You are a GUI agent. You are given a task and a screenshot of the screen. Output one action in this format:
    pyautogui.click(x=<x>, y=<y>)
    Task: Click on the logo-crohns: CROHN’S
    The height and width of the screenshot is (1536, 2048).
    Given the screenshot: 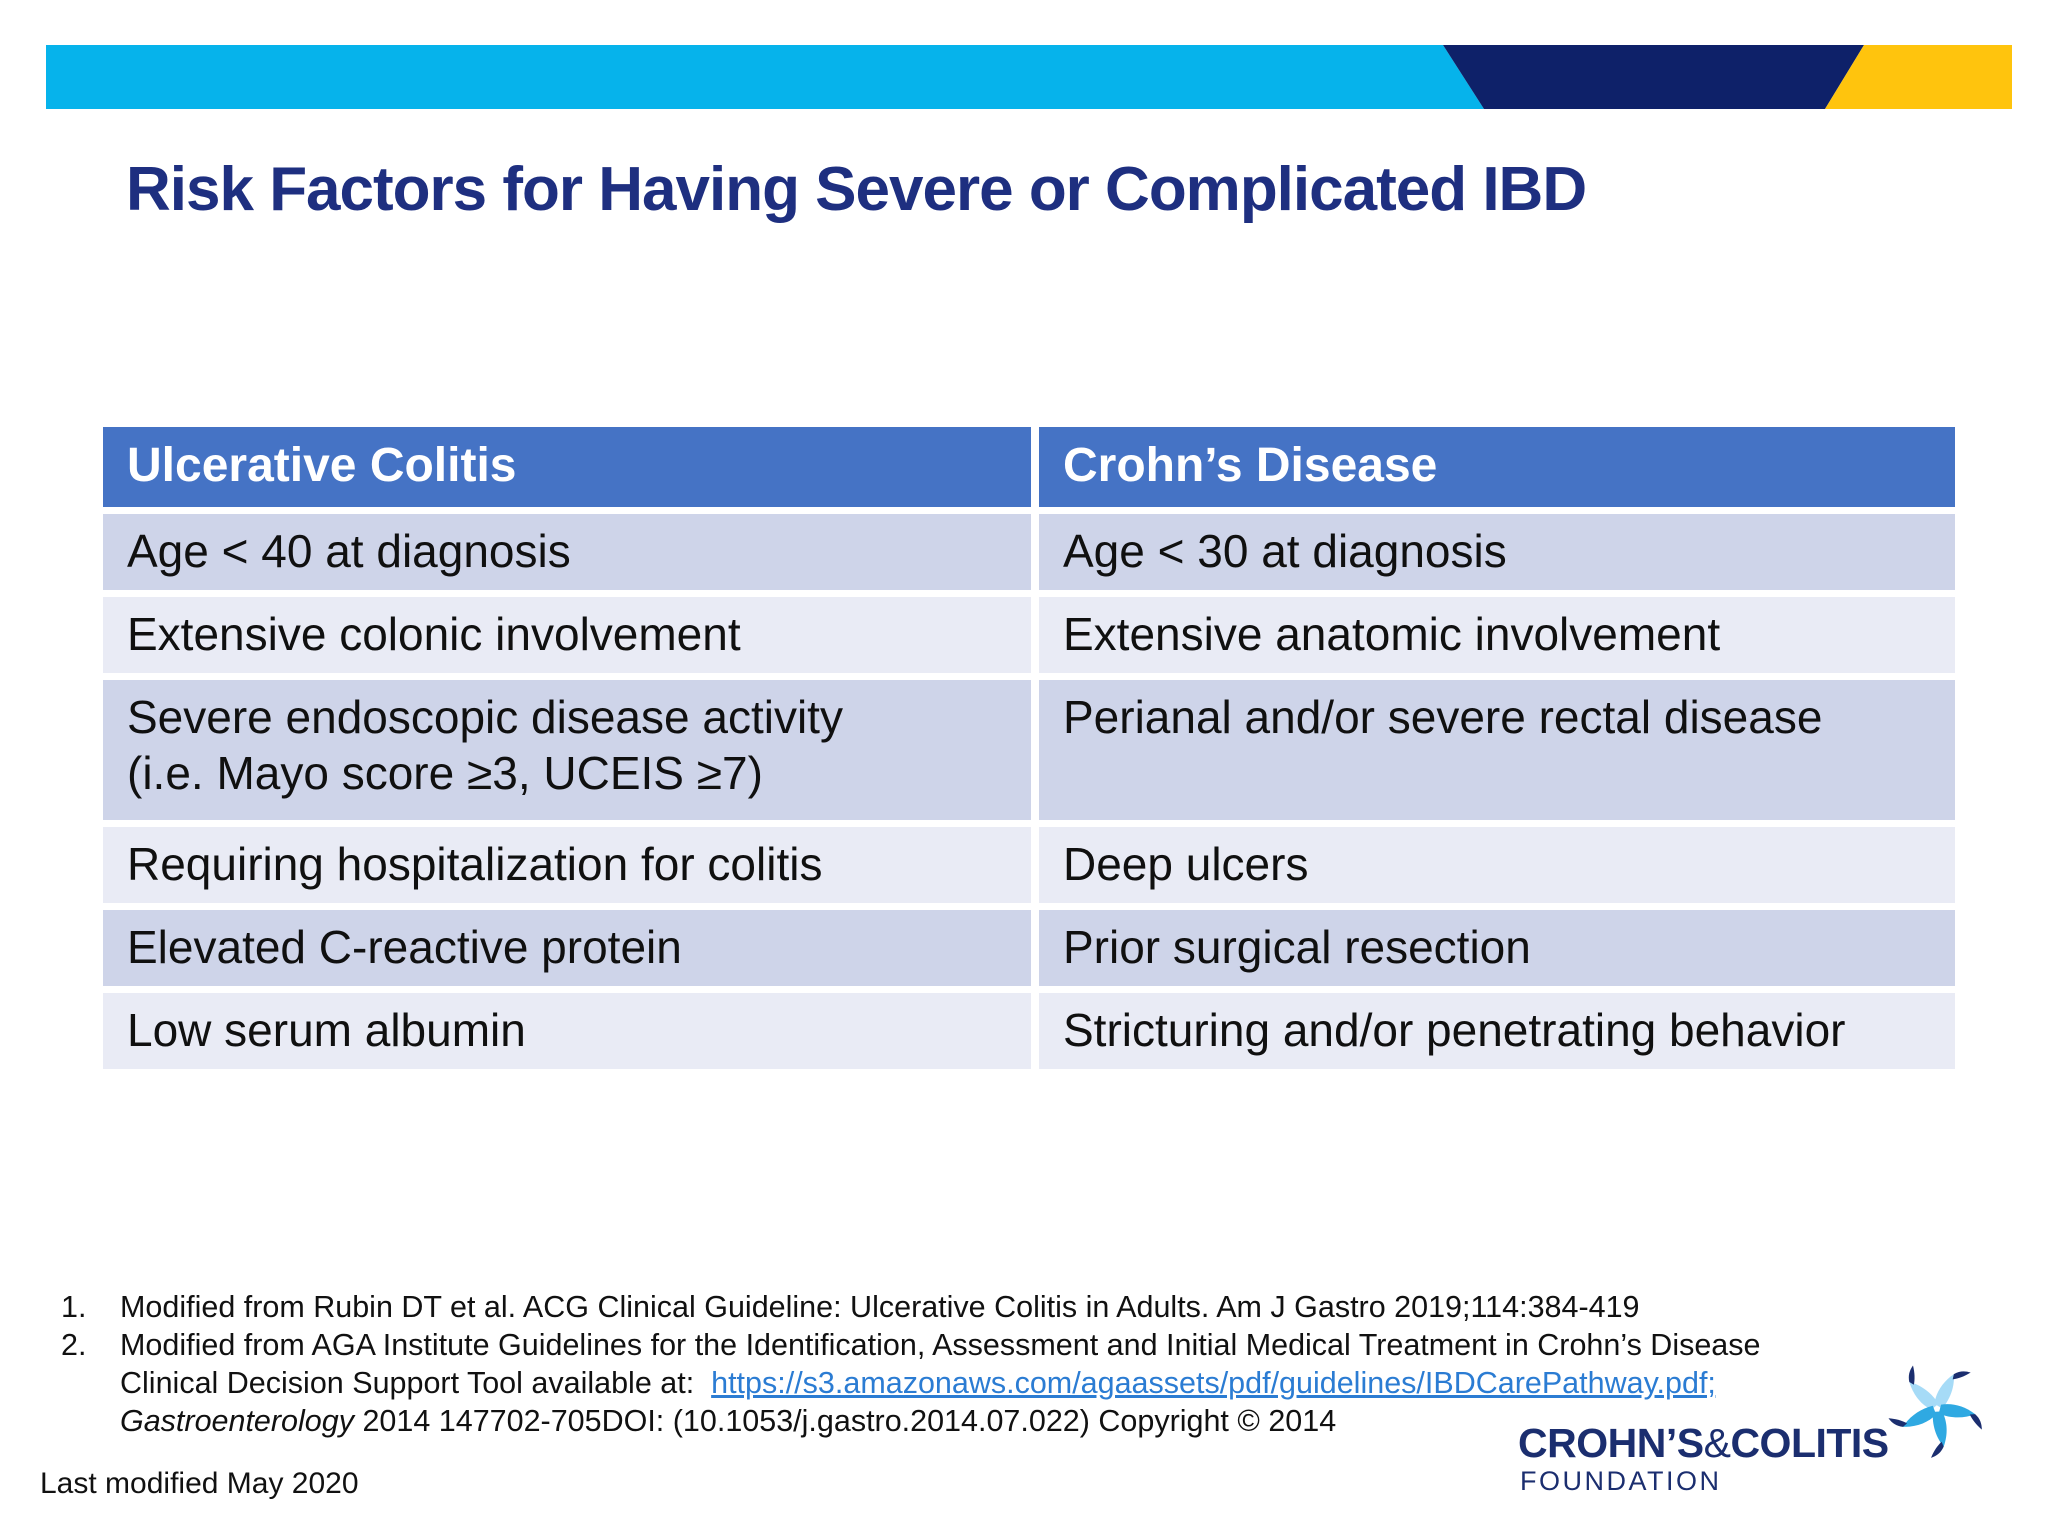 What is the action you would take?
    pyautogui.click(x=1611, y=1443)
    